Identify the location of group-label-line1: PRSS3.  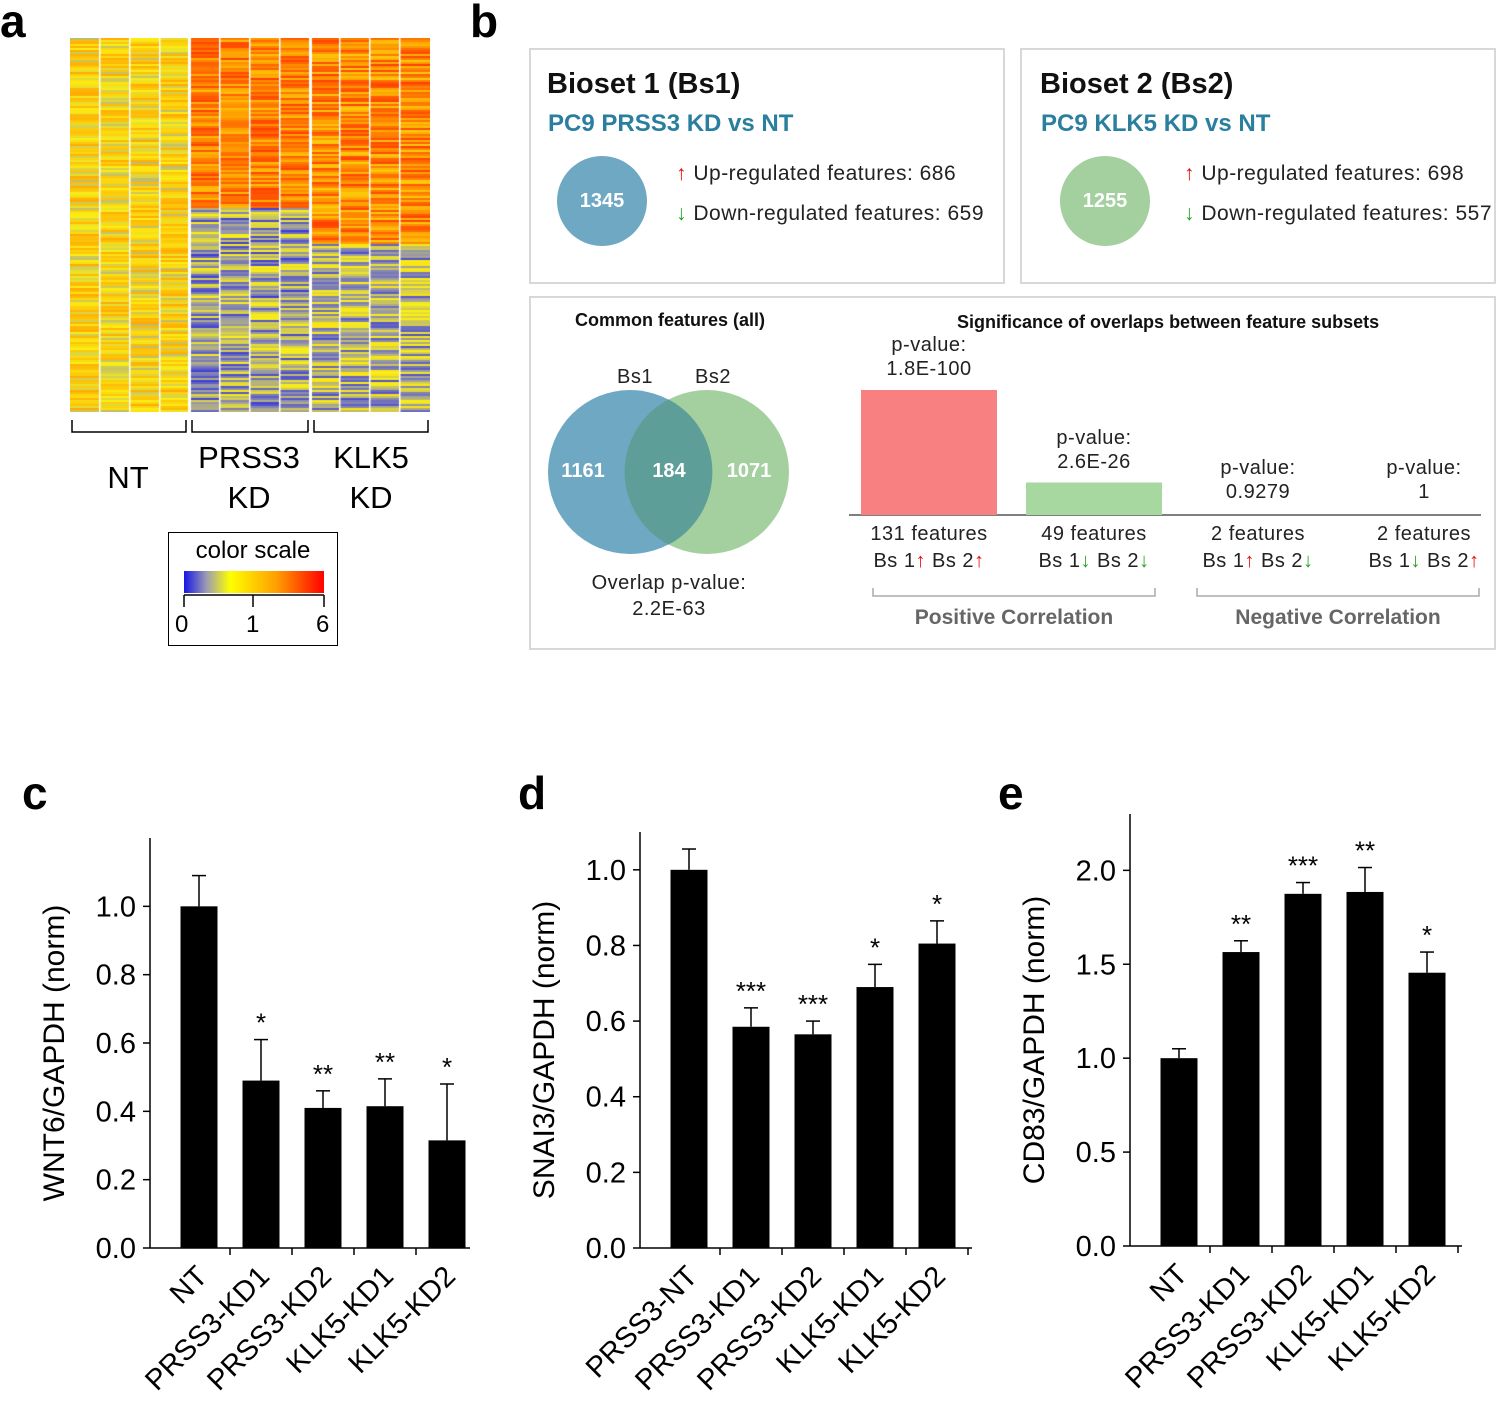
(249, 457).